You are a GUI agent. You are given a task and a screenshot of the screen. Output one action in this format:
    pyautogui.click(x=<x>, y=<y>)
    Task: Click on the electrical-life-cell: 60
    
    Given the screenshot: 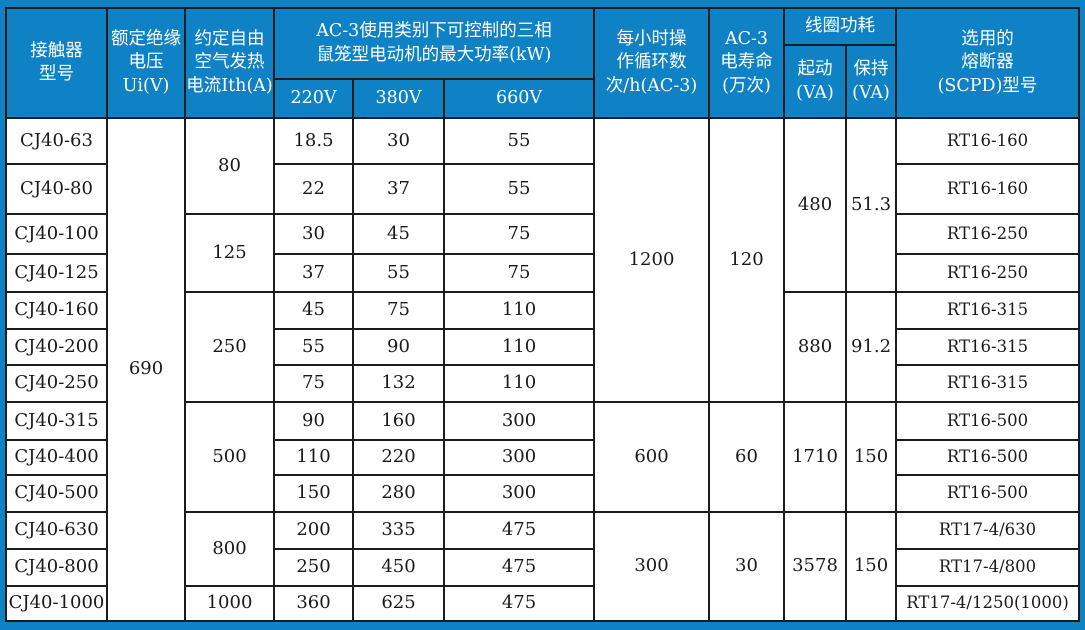 What is the action you would take?
    pyautogui.click(x=746, y=457)
    